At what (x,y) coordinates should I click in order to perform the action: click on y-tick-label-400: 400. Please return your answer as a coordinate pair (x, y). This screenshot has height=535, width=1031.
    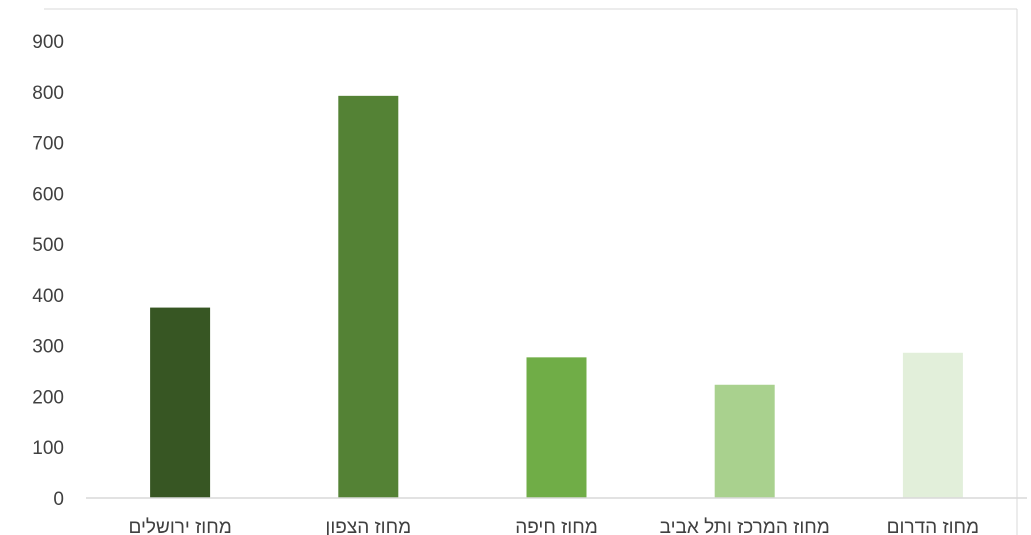
    Looking at the image, I should click on (48, 296).